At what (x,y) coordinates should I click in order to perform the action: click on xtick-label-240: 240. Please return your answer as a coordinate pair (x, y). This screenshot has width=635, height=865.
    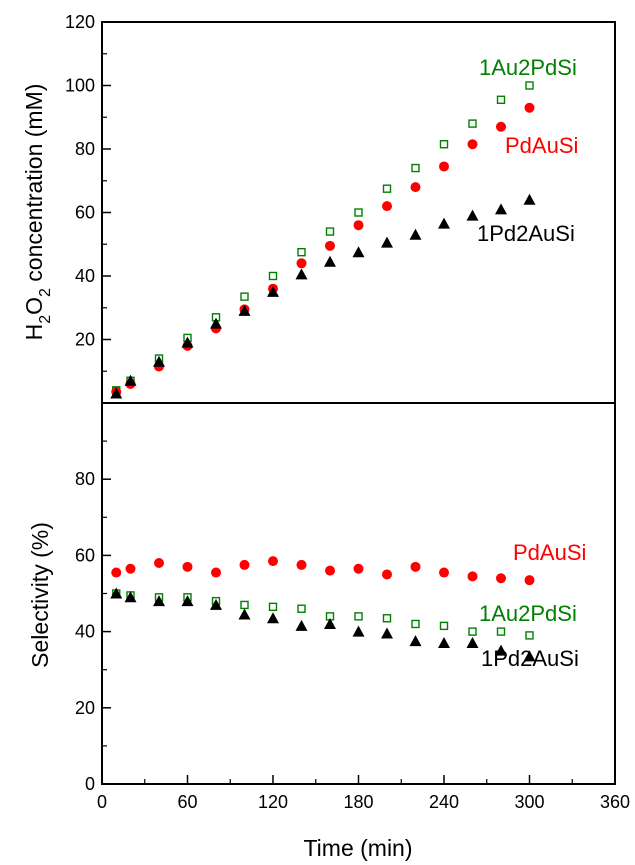
    Looking at the image, I should click on (444, 802).